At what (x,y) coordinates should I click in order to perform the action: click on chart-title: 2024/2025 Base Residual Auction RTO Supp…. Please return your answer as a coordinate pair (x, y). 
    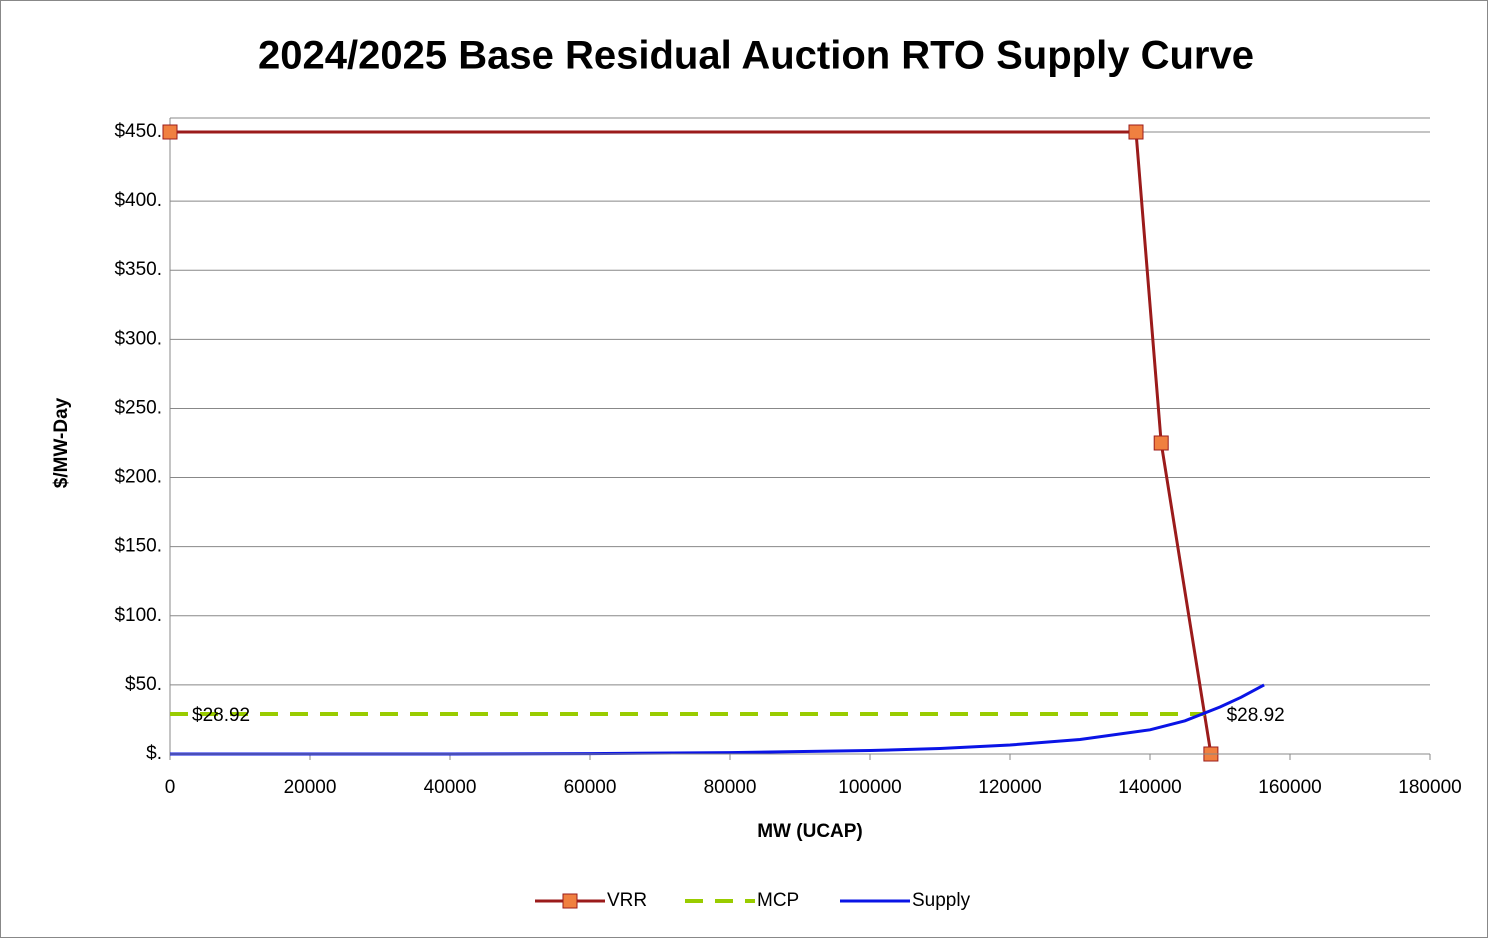
    Looking at the image, I should click on (756, 56).